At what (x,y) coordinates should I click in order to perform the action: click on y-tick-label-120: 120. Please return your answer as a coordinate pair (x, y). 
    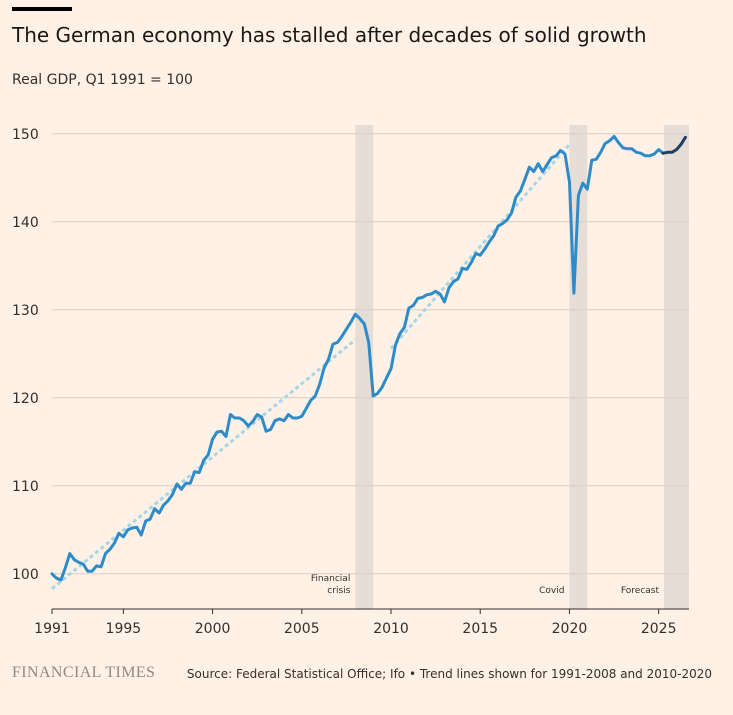
    Looking at the image, I should click on (25, 399).